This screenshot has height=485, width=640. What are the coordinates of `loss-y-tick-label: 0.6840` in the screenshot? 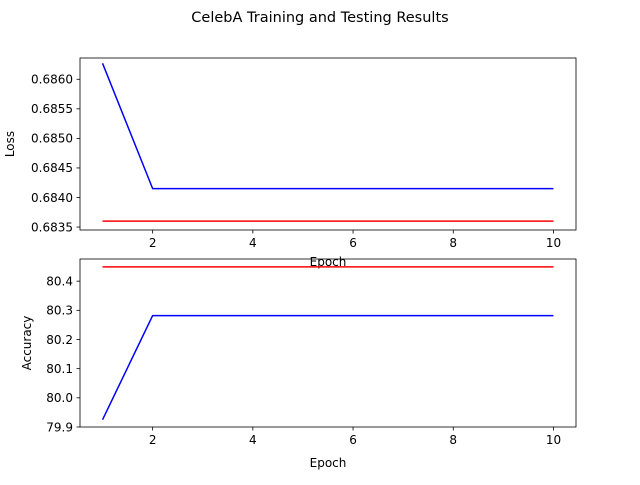 It's located at (52, 198).